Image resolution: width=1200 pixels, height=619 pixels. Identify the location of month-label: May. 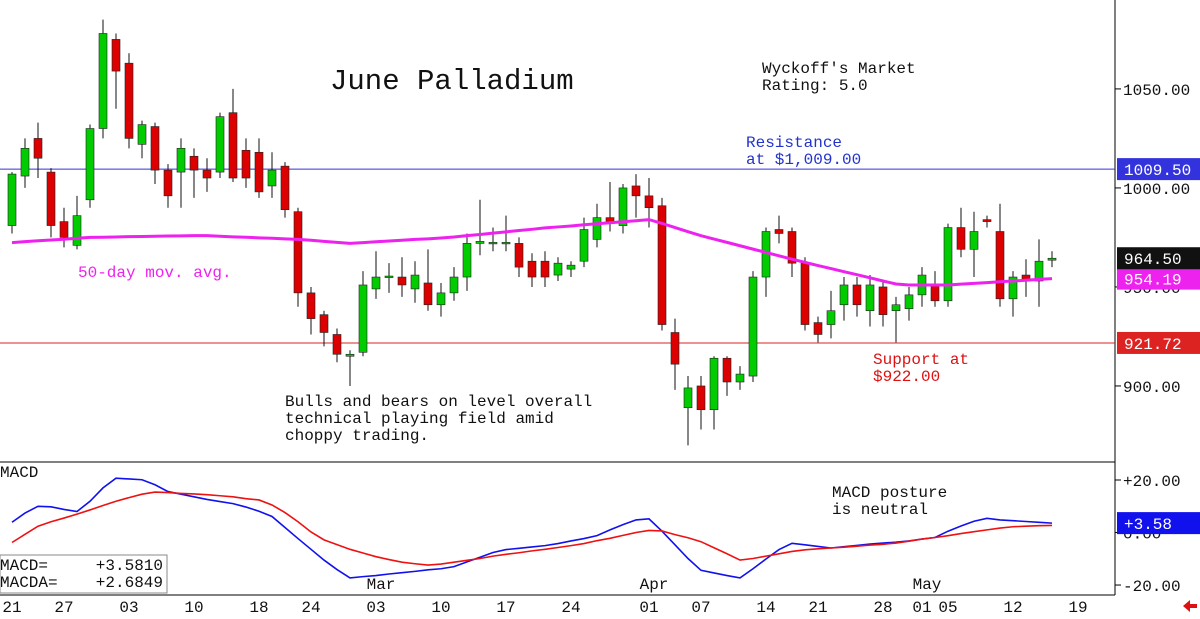
(927, 585).